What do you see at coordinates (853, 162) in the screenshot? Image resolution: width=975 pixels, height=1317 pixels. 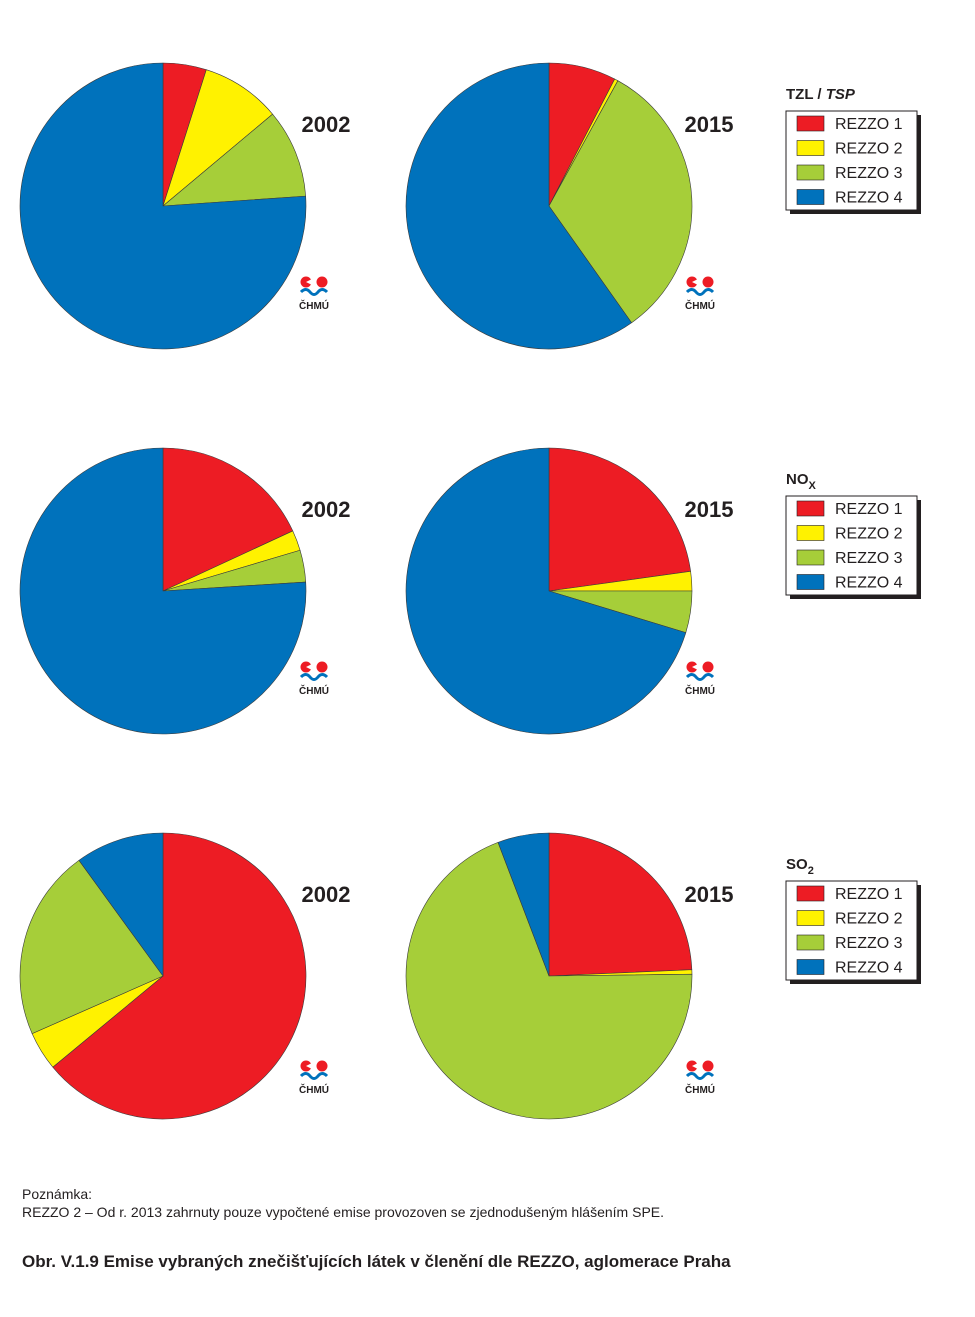 I see `legend-tzl: REZZO 1 REZZO 2 REZZO 3 REZZO 4` at bounding box center [853, 162].